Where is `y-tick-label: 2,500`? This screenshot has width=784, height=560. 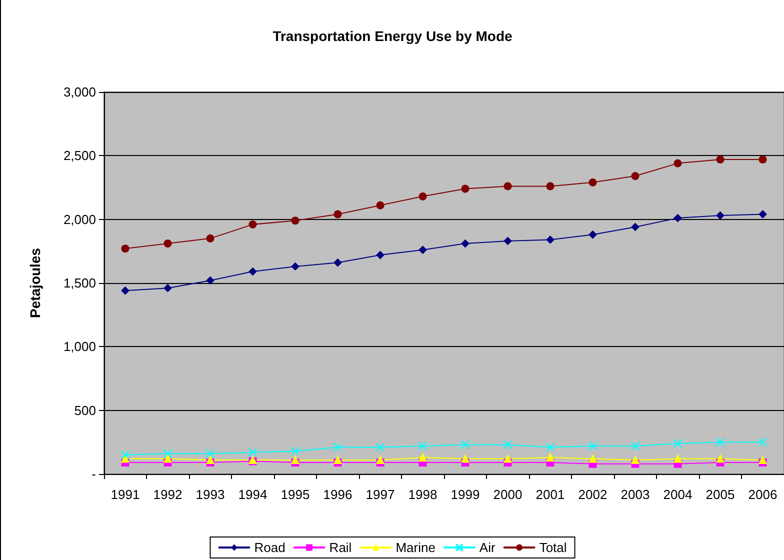 y-tick-label: 2,500 is located at coordinates (79, 156).